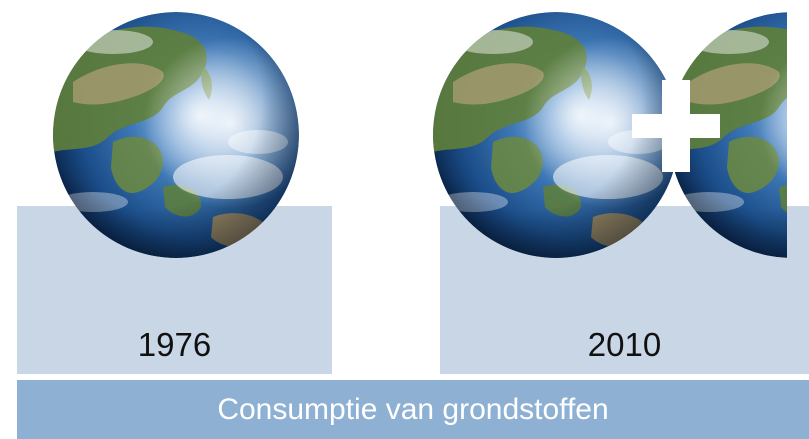 This screenshot has width=809, height=439. I want to click on plus-icon, so click(676, 126).